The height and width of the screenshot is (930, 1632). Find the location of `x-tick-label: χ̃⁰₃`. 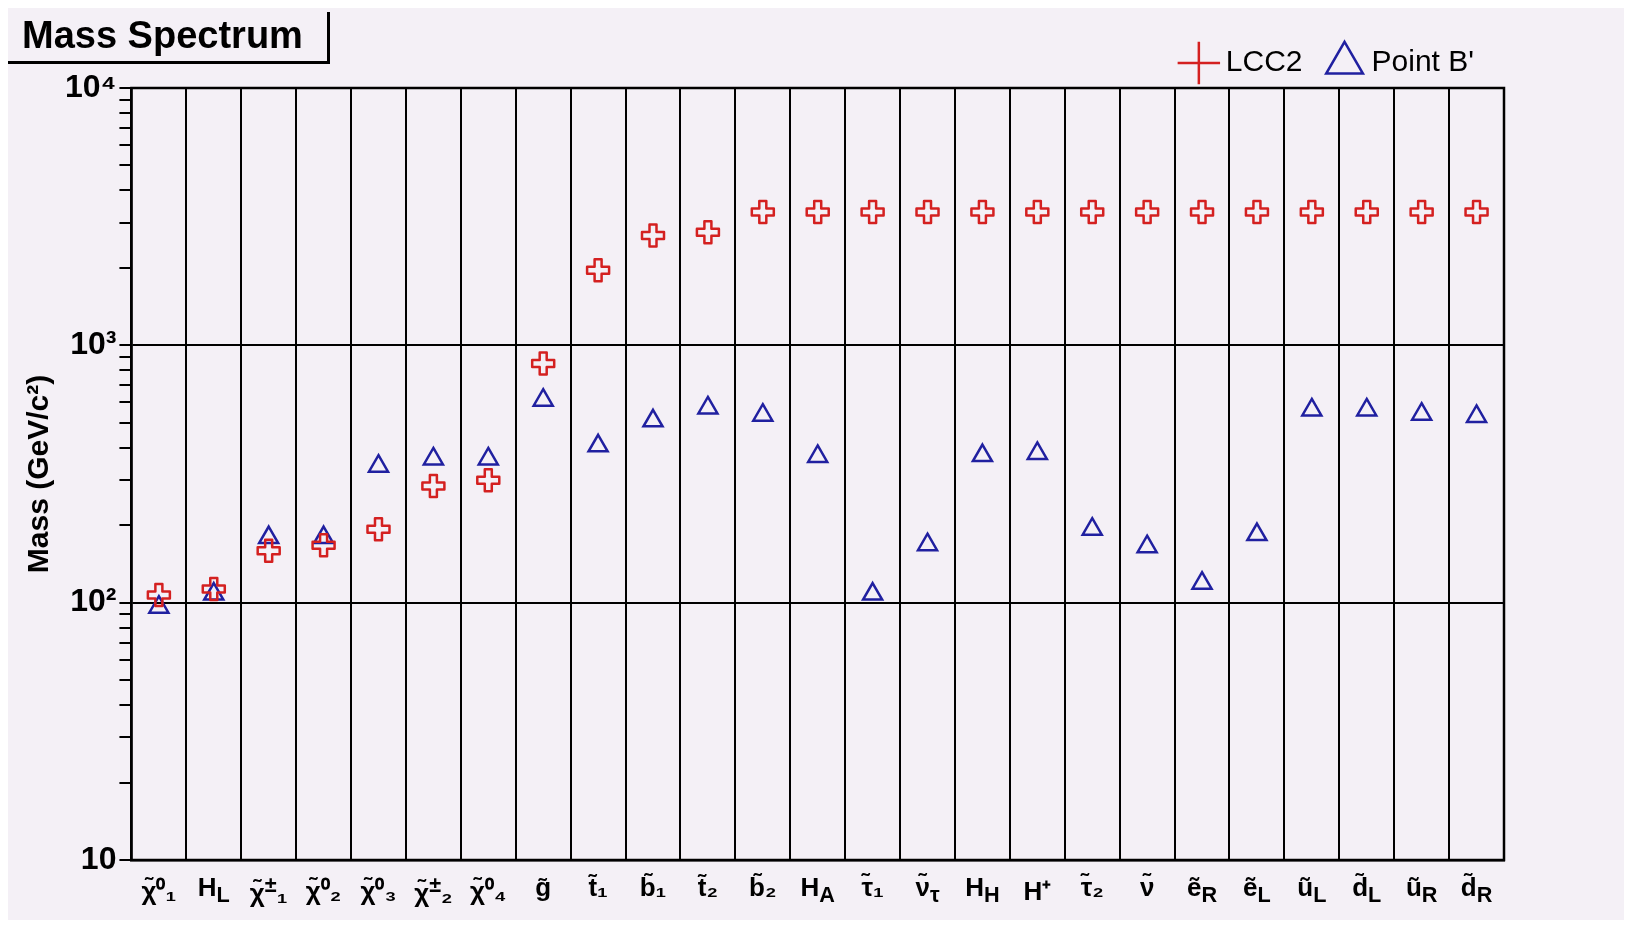

x-tick-label: χ̃⁰₃ is located at coordinates (378, 891).